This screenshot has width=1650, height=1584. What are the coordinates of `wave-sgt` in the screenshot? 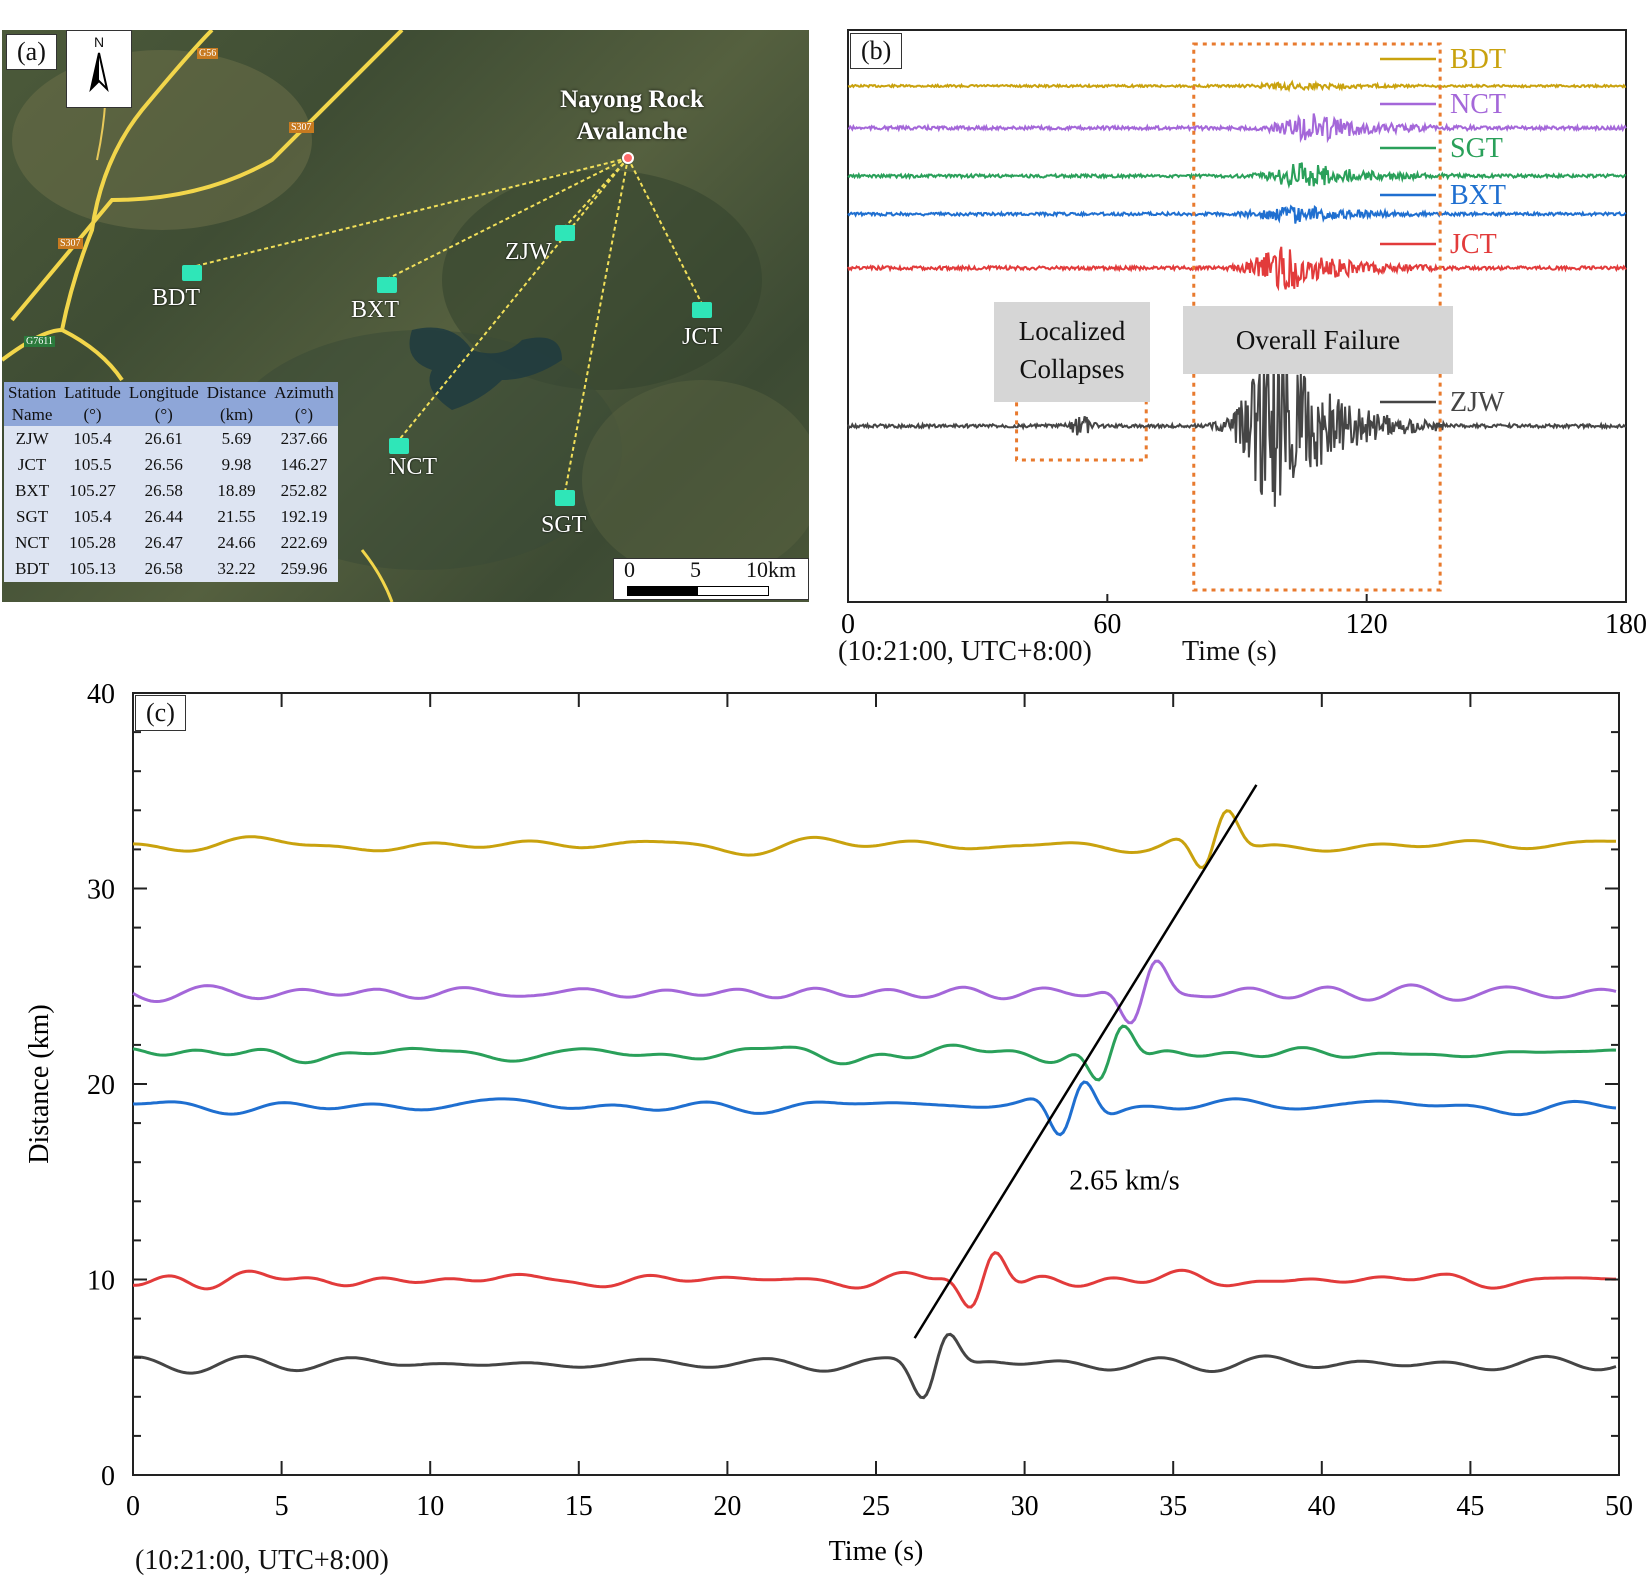 It's located at (874, 1053).